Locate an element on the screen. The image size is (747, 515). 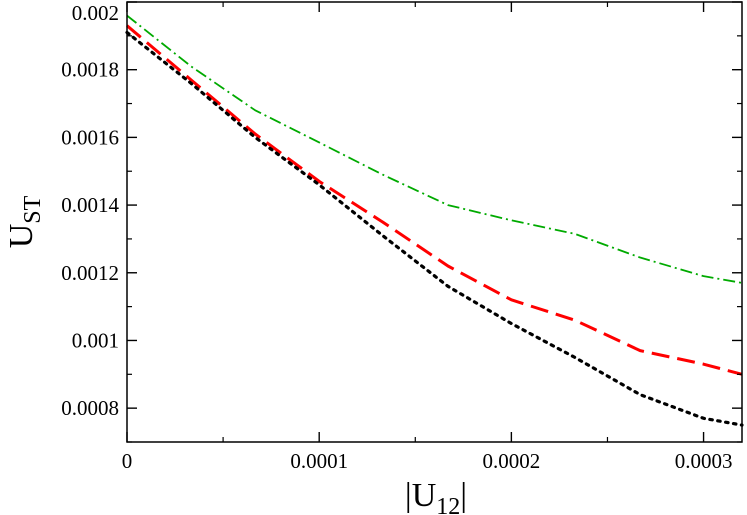
x-tick-label: 0.0002 is located at coordinates (512, 461).